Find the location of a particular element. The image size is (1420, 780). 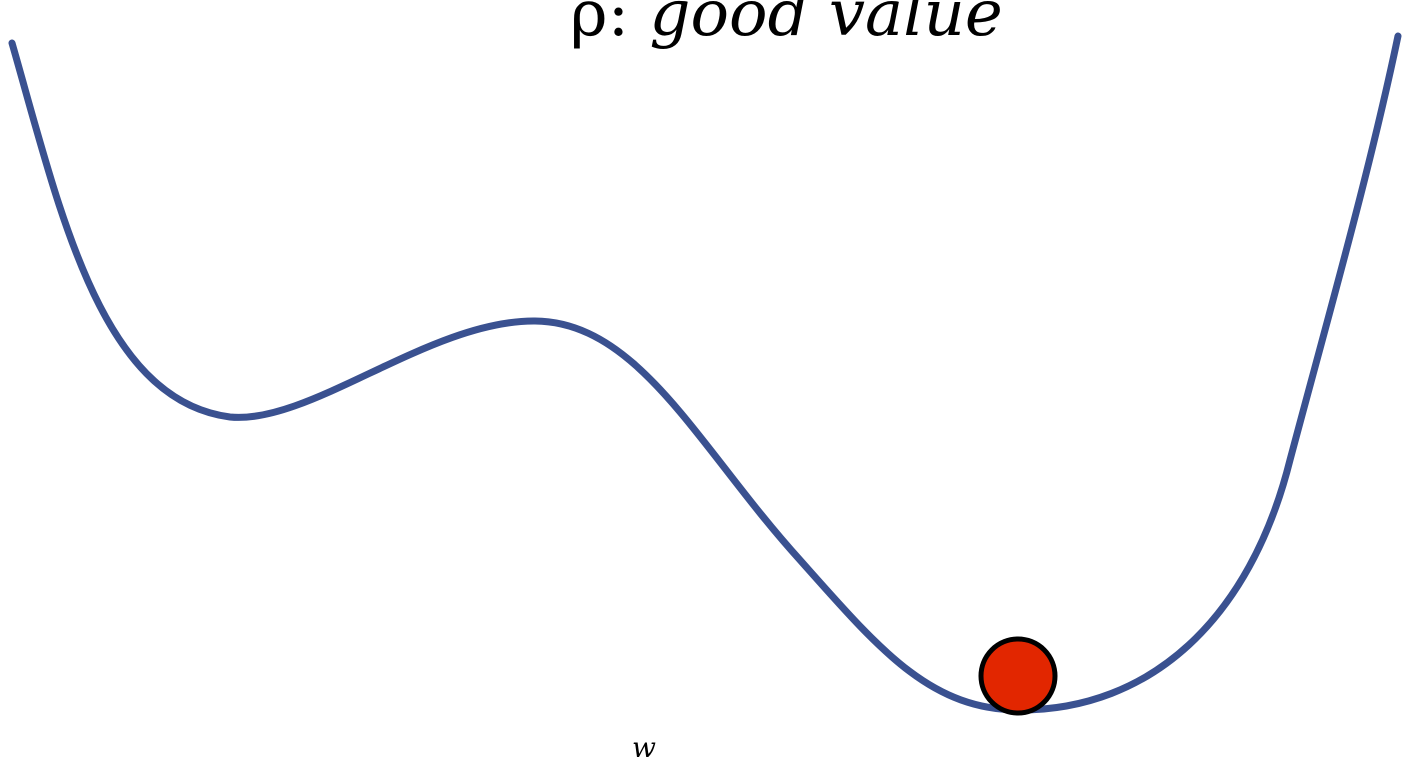

diagram-title: ρ: good value is located at coordinates (786, 23).